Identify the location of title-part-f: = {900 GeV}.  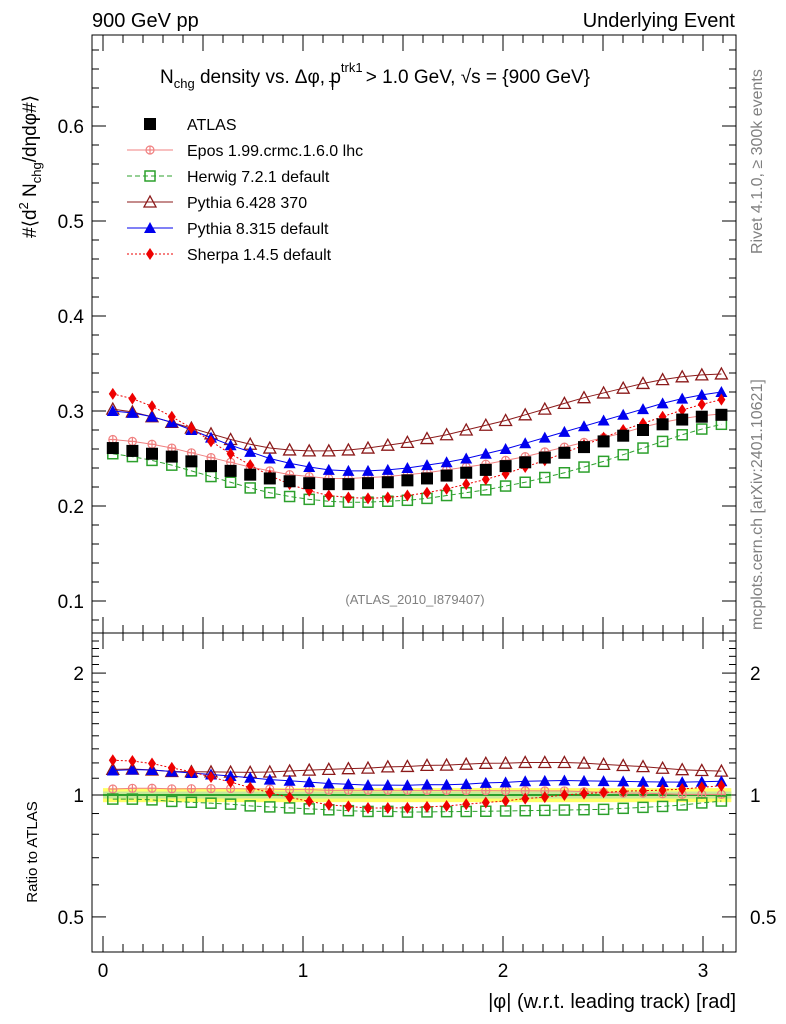
(535, 77).